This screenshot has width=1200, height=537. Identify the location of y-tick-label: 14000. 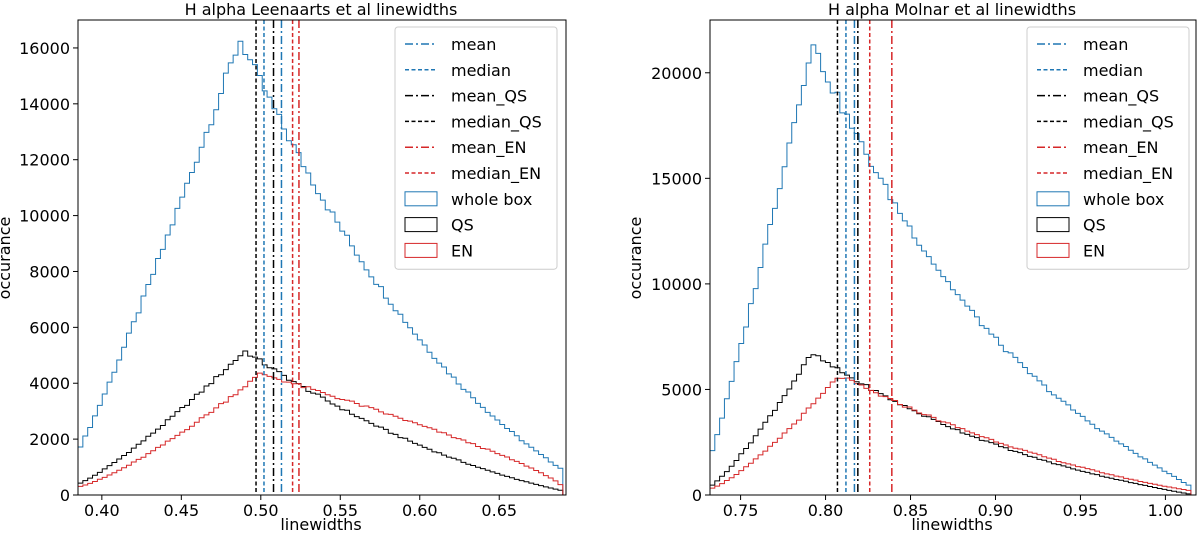
(44, 104).